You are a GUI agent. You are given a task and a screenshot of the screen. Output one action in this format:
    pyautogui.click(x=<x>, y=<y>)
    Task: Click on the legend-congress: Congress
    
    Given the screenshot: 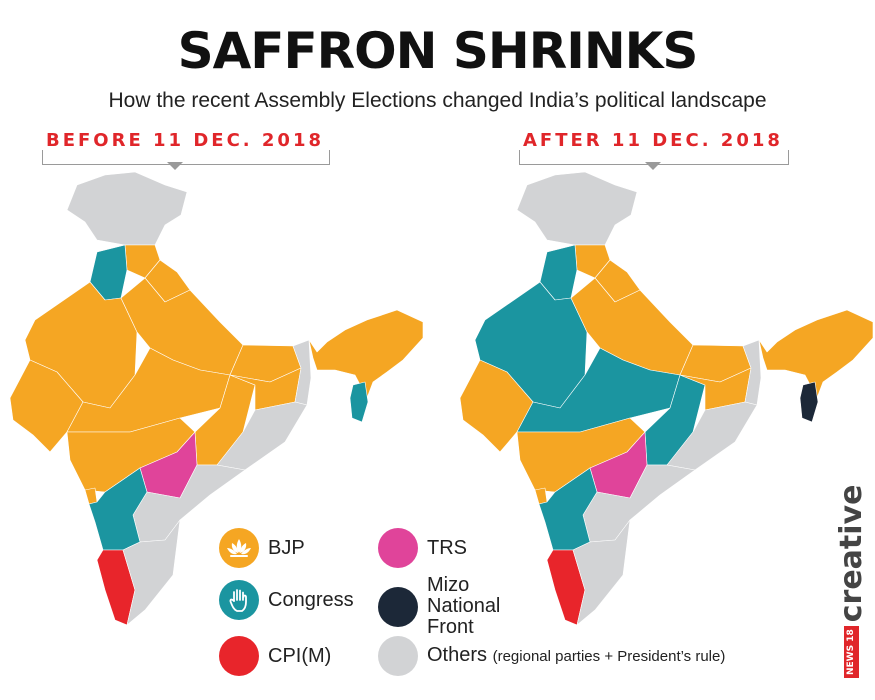 What is the action you would take?
    pyautogui.click(x=286, y=600)
    